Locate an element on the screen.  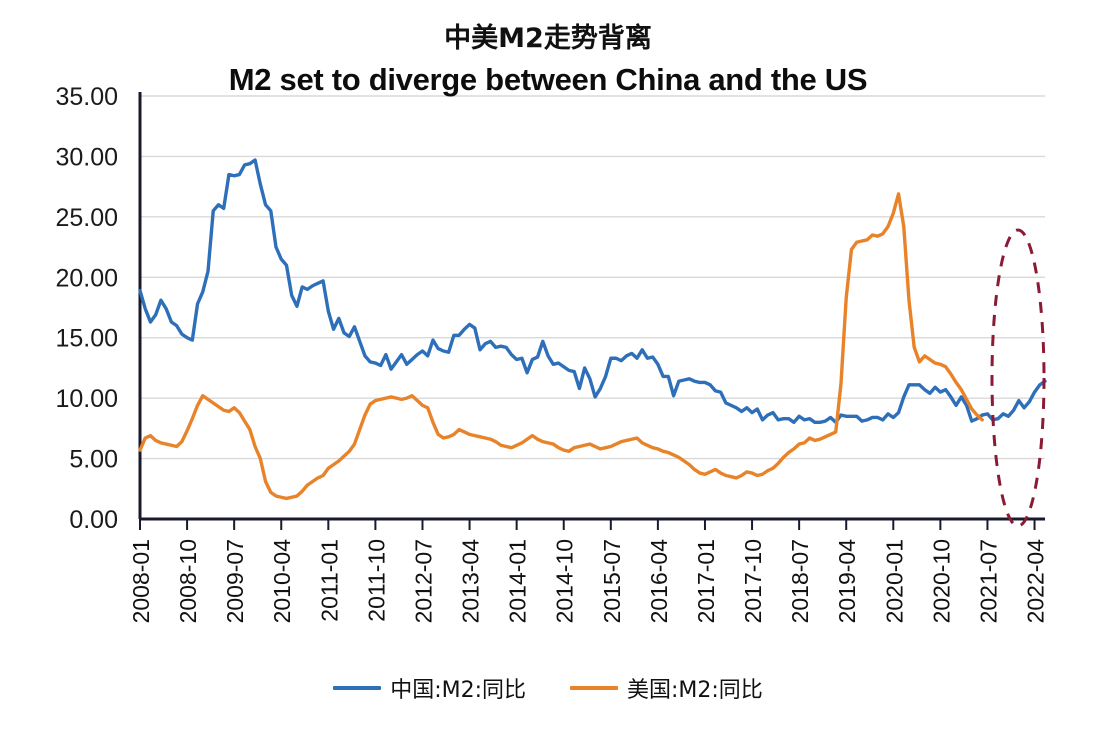
x-tick-label: 2017-10 is located at coordinates (753, 581).